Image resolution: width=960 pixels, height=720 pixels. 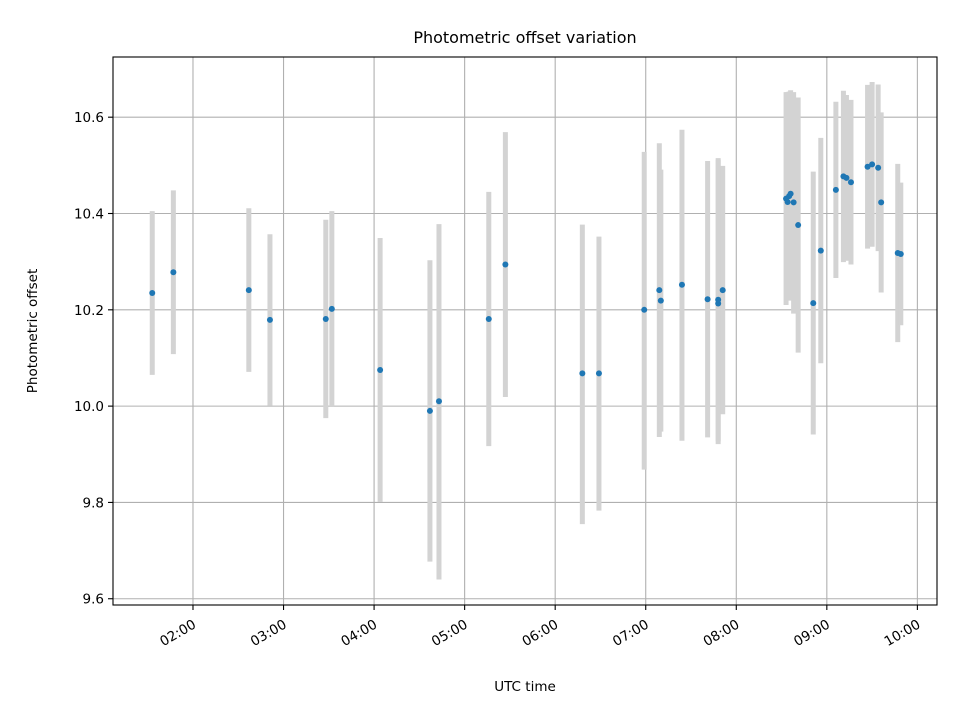 What do you see at coordinates (525, 687) in the screenshot?
I see `x-axis-label: UTC time` at bounding box center [525, 687].